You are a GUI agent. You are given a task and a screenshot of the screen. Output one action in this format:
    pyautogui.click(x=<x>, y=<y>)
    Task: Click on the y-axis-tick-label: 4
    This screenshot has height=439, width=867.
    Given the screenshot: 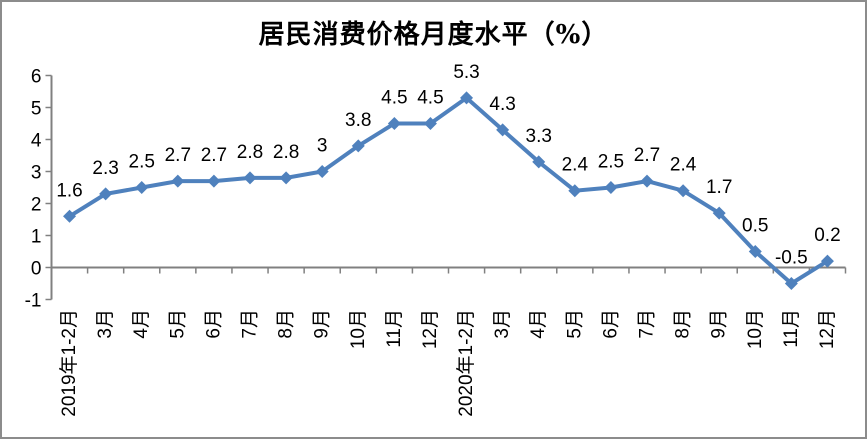 What is the action you would take?
    pyautogui.click(x=36, y=141)
    